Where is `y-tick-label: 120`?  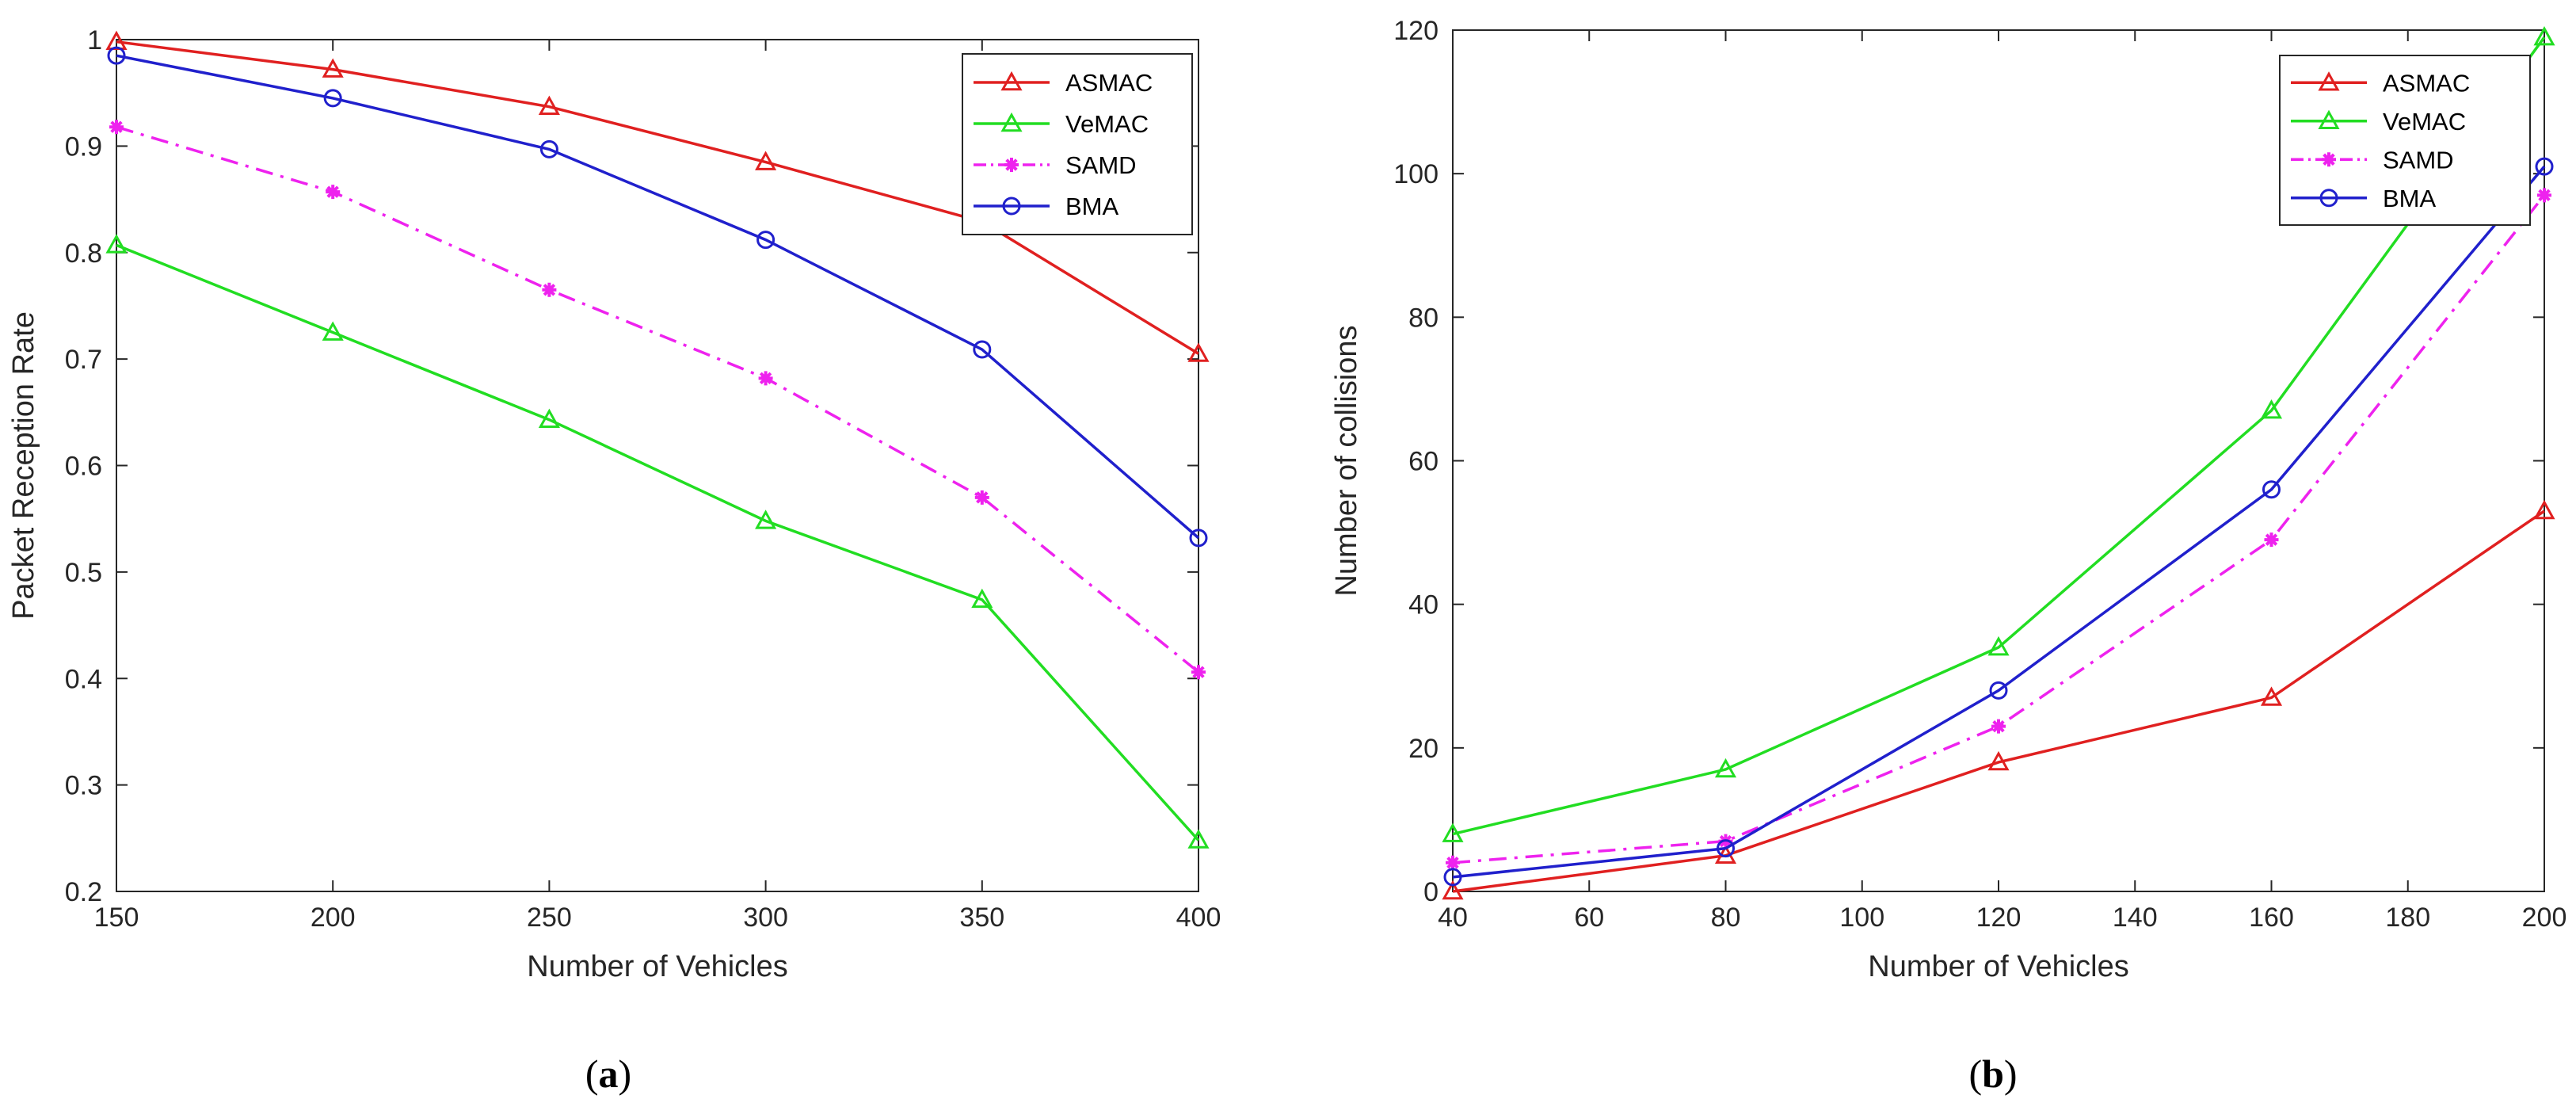 y-tick-label: 120 is located at coordinates (1416, 31).